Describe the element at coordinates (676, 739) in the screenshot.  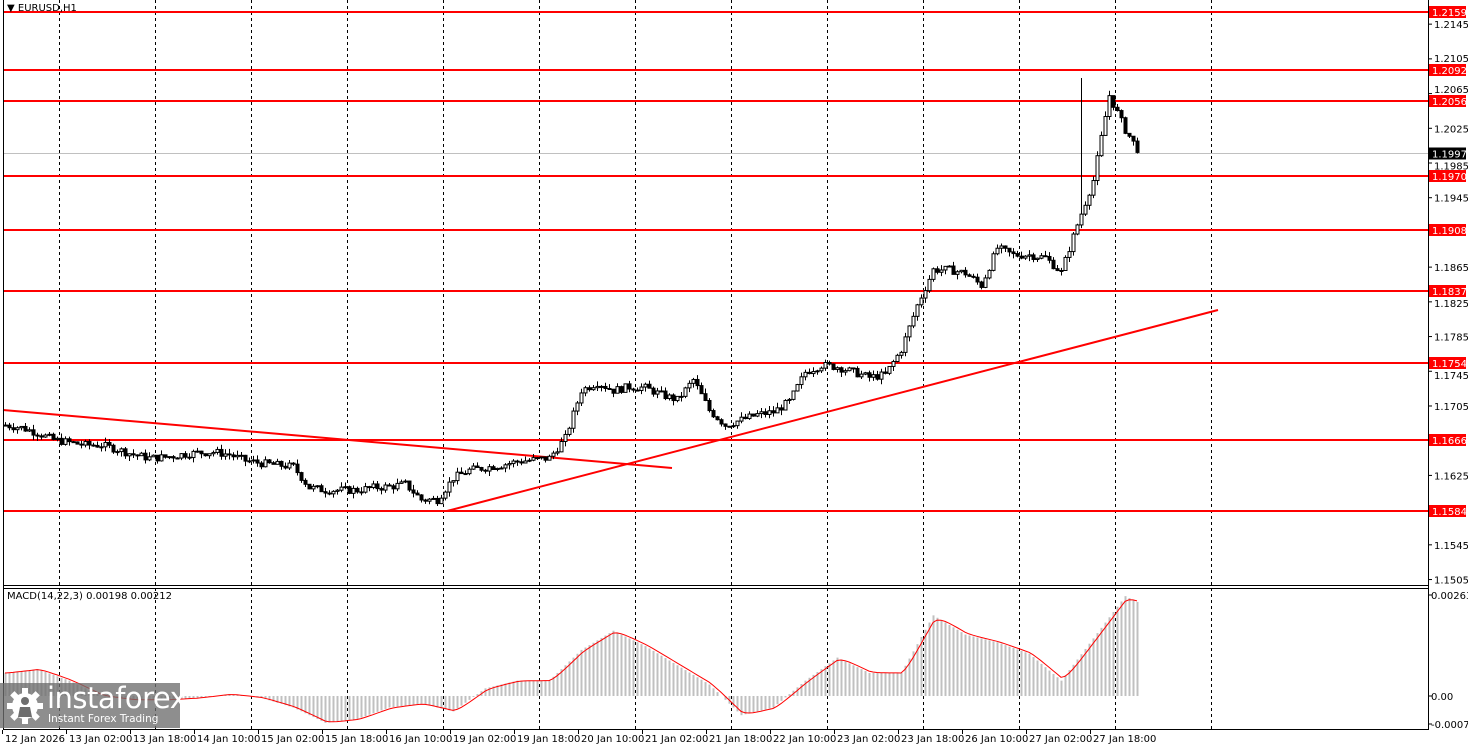
I see `time-tick-label: 21 Jan 02:00` at that location.